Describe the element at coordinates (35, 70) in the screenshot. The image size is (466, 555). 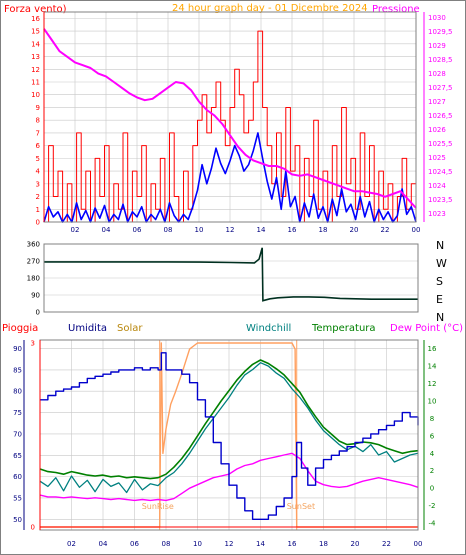
I see `wind-tick-label: 12` at that location.